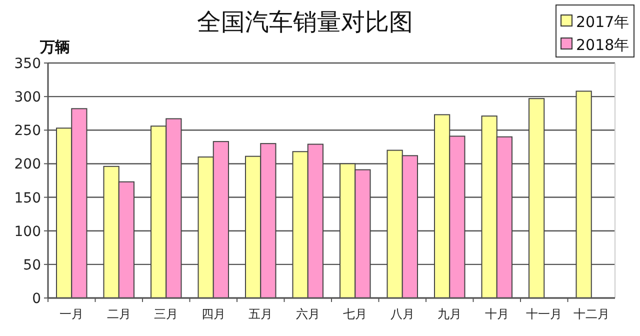  What do you see at coordinates (54, 47) in the screenshot?
I see `y-axis-title: 万辆` at bounding box center [54, 47].